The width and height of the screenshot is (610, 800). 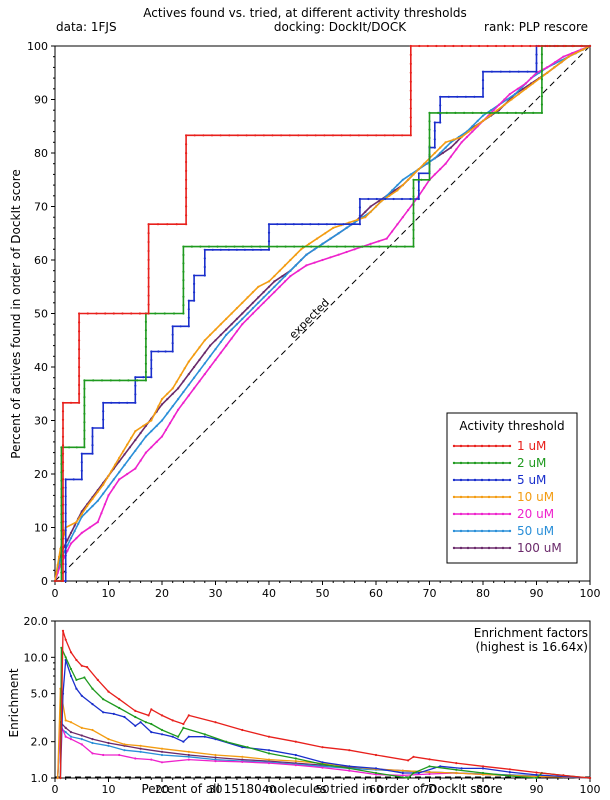 What do you see at coordinates (41, 314) in the screenshot?
I see `top-y-tick-label: 50` at bounding box center [41, 314].